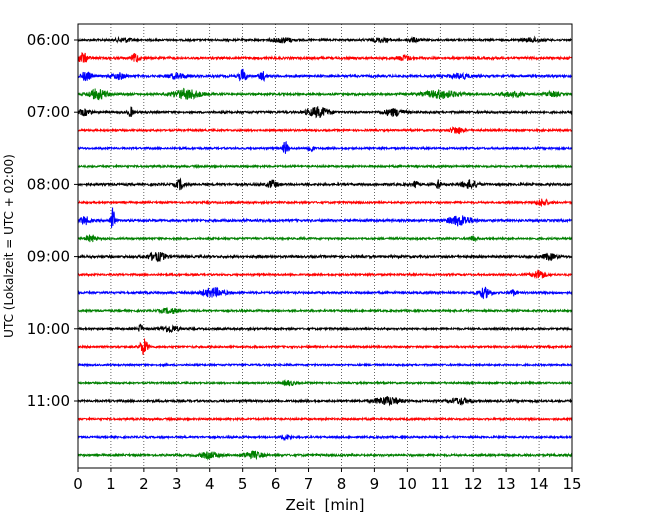  What do you see at coordinates (342, 484) in the screenshot?
I see `x-tick-label: 8` at bounding box center [342, 484].